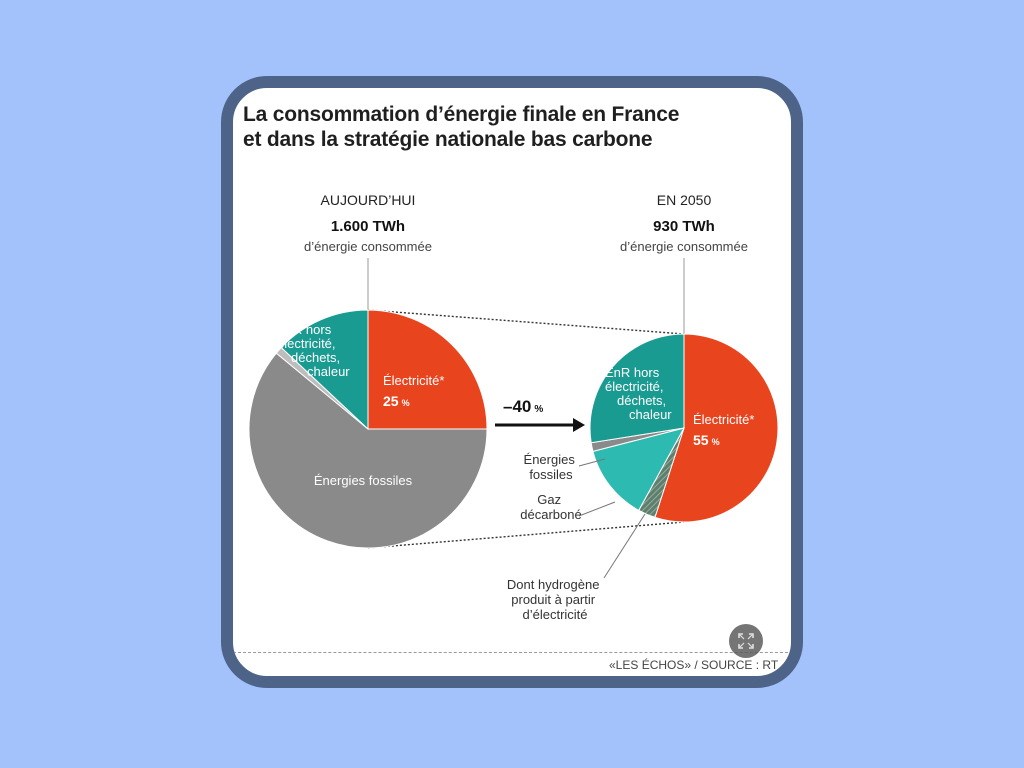 Image resolution: width=1024 pixels, height=768 pixels. What do you see at coordinates (694, 665) in the screenshot?
I see `source-credit: «LES ÉCHOS» / SOURCE : RT` at bounding box center [694, 665].